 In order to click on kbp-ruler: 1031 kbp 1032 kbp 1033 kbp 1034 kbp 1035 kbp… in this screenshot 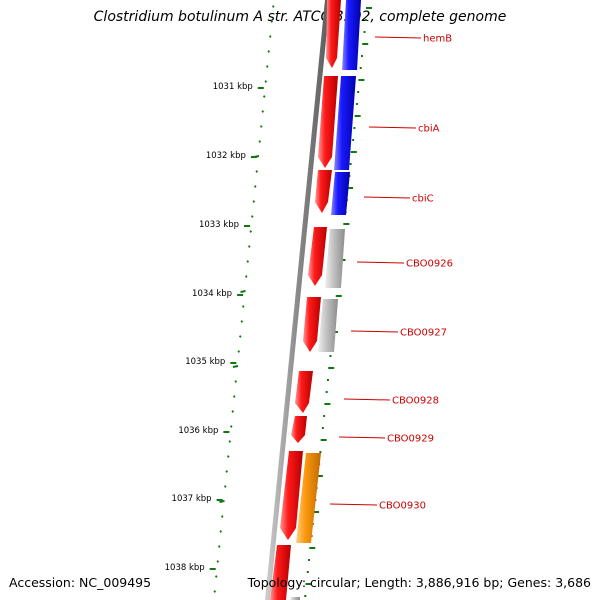, I will do `click(214, 327)`.